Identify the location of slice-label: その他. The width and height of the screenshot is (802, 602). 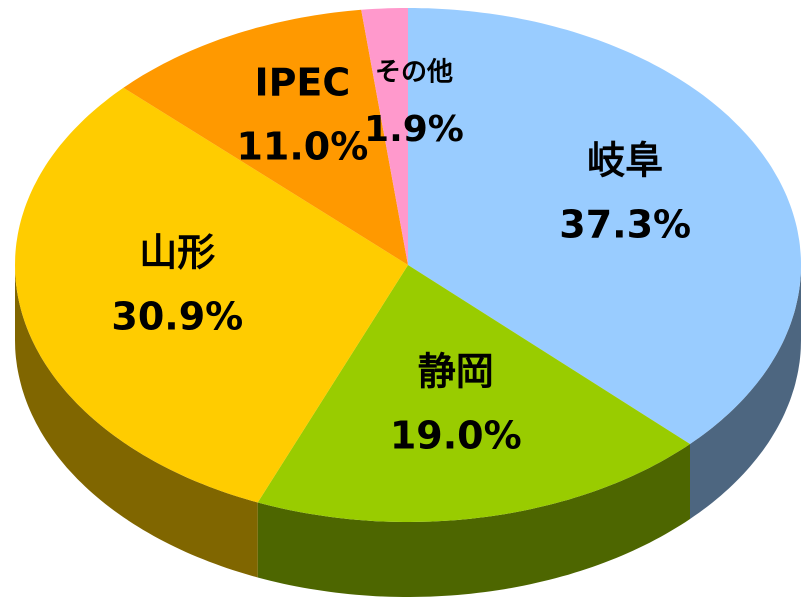
(414, 73).